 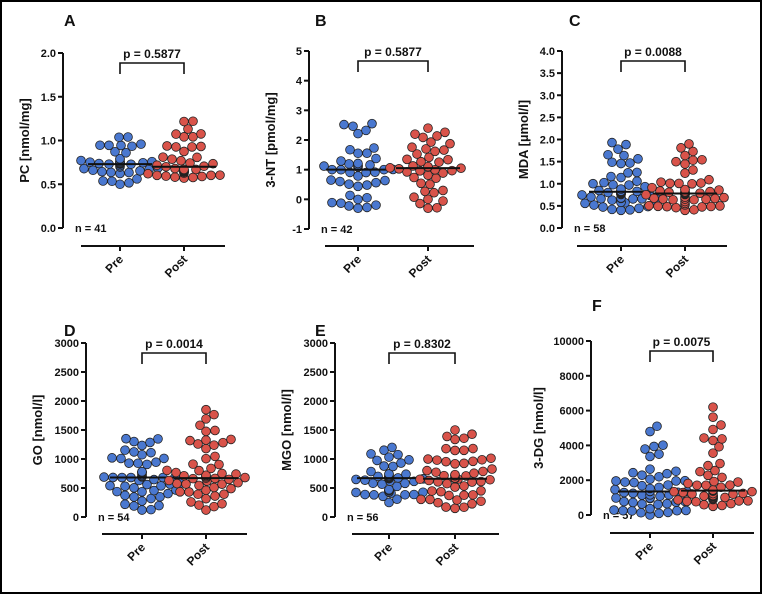 I want to click on x-tick-label-post: Post, so click(x=176, y=266).